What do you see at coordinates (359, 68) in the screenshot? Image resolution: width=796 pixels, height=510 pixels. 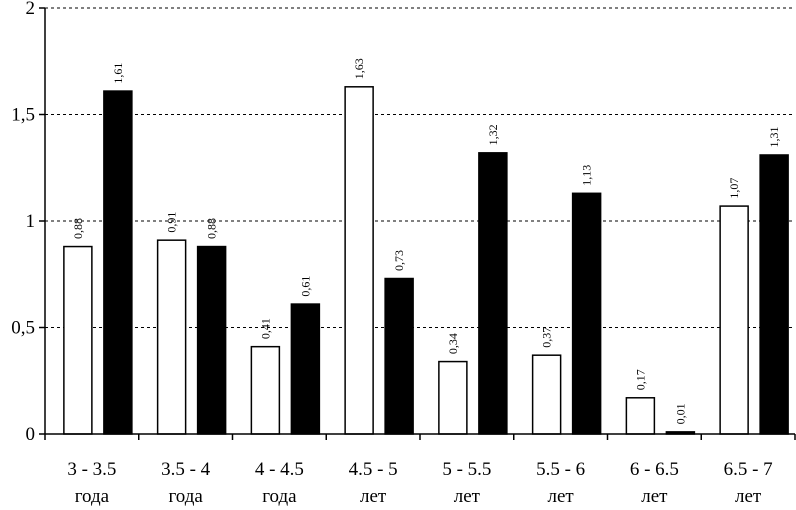 I see `data-label: 1,63` at bounding box center [359, 68].